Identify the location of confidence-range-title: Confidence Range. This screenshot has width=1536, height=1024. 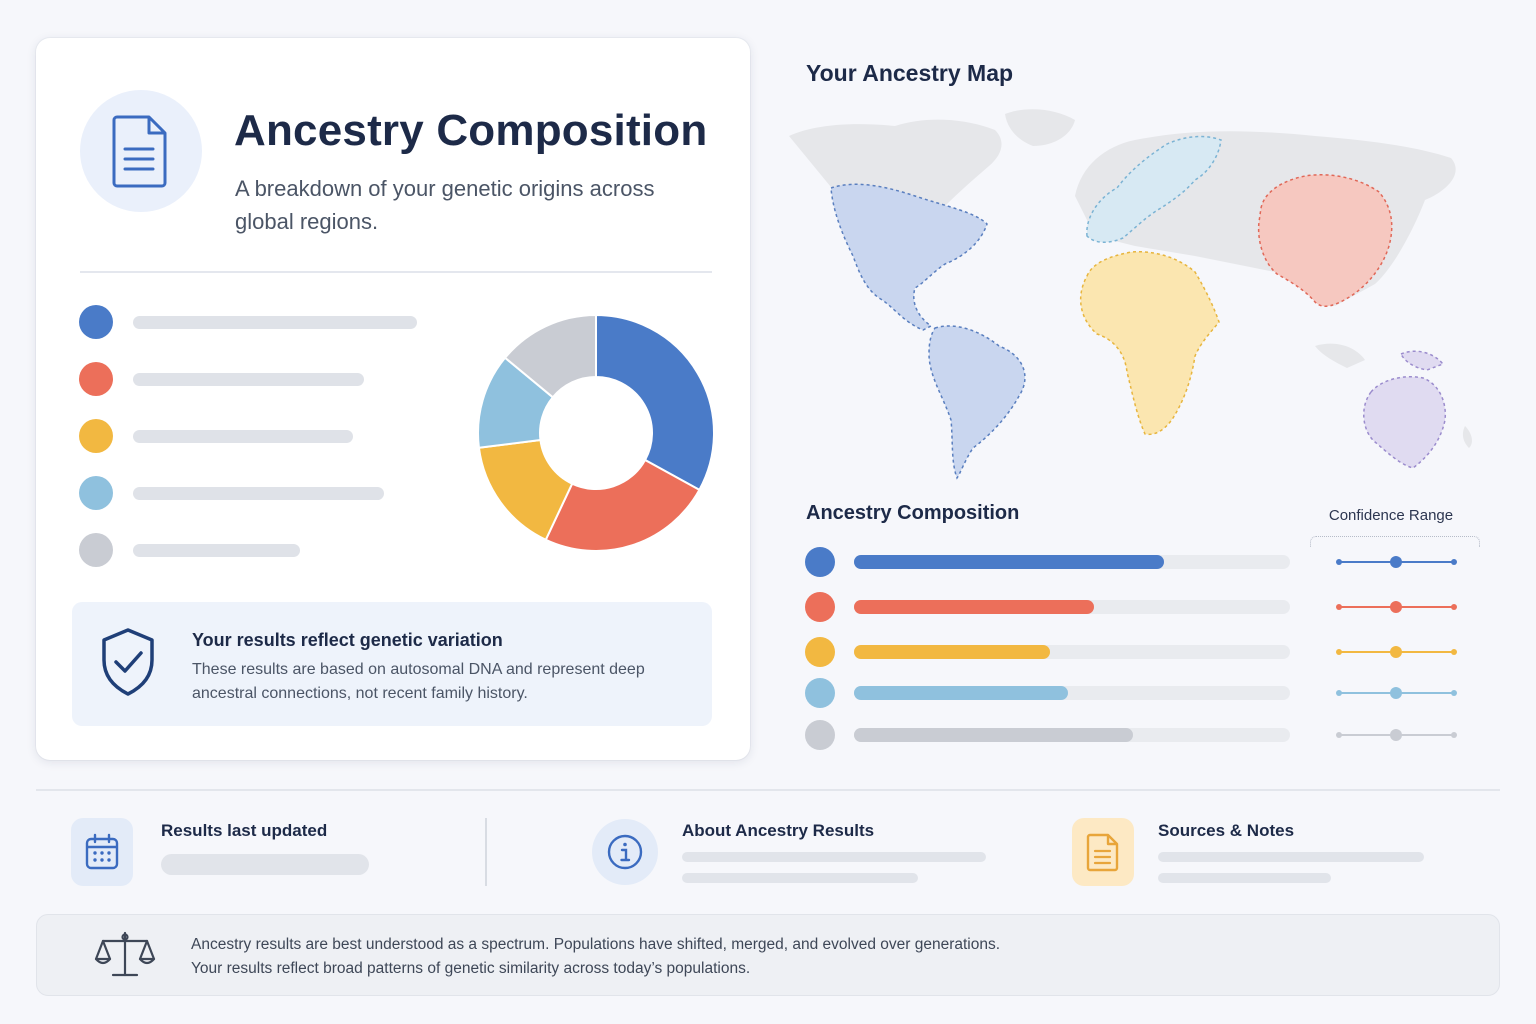
(1391, 515).